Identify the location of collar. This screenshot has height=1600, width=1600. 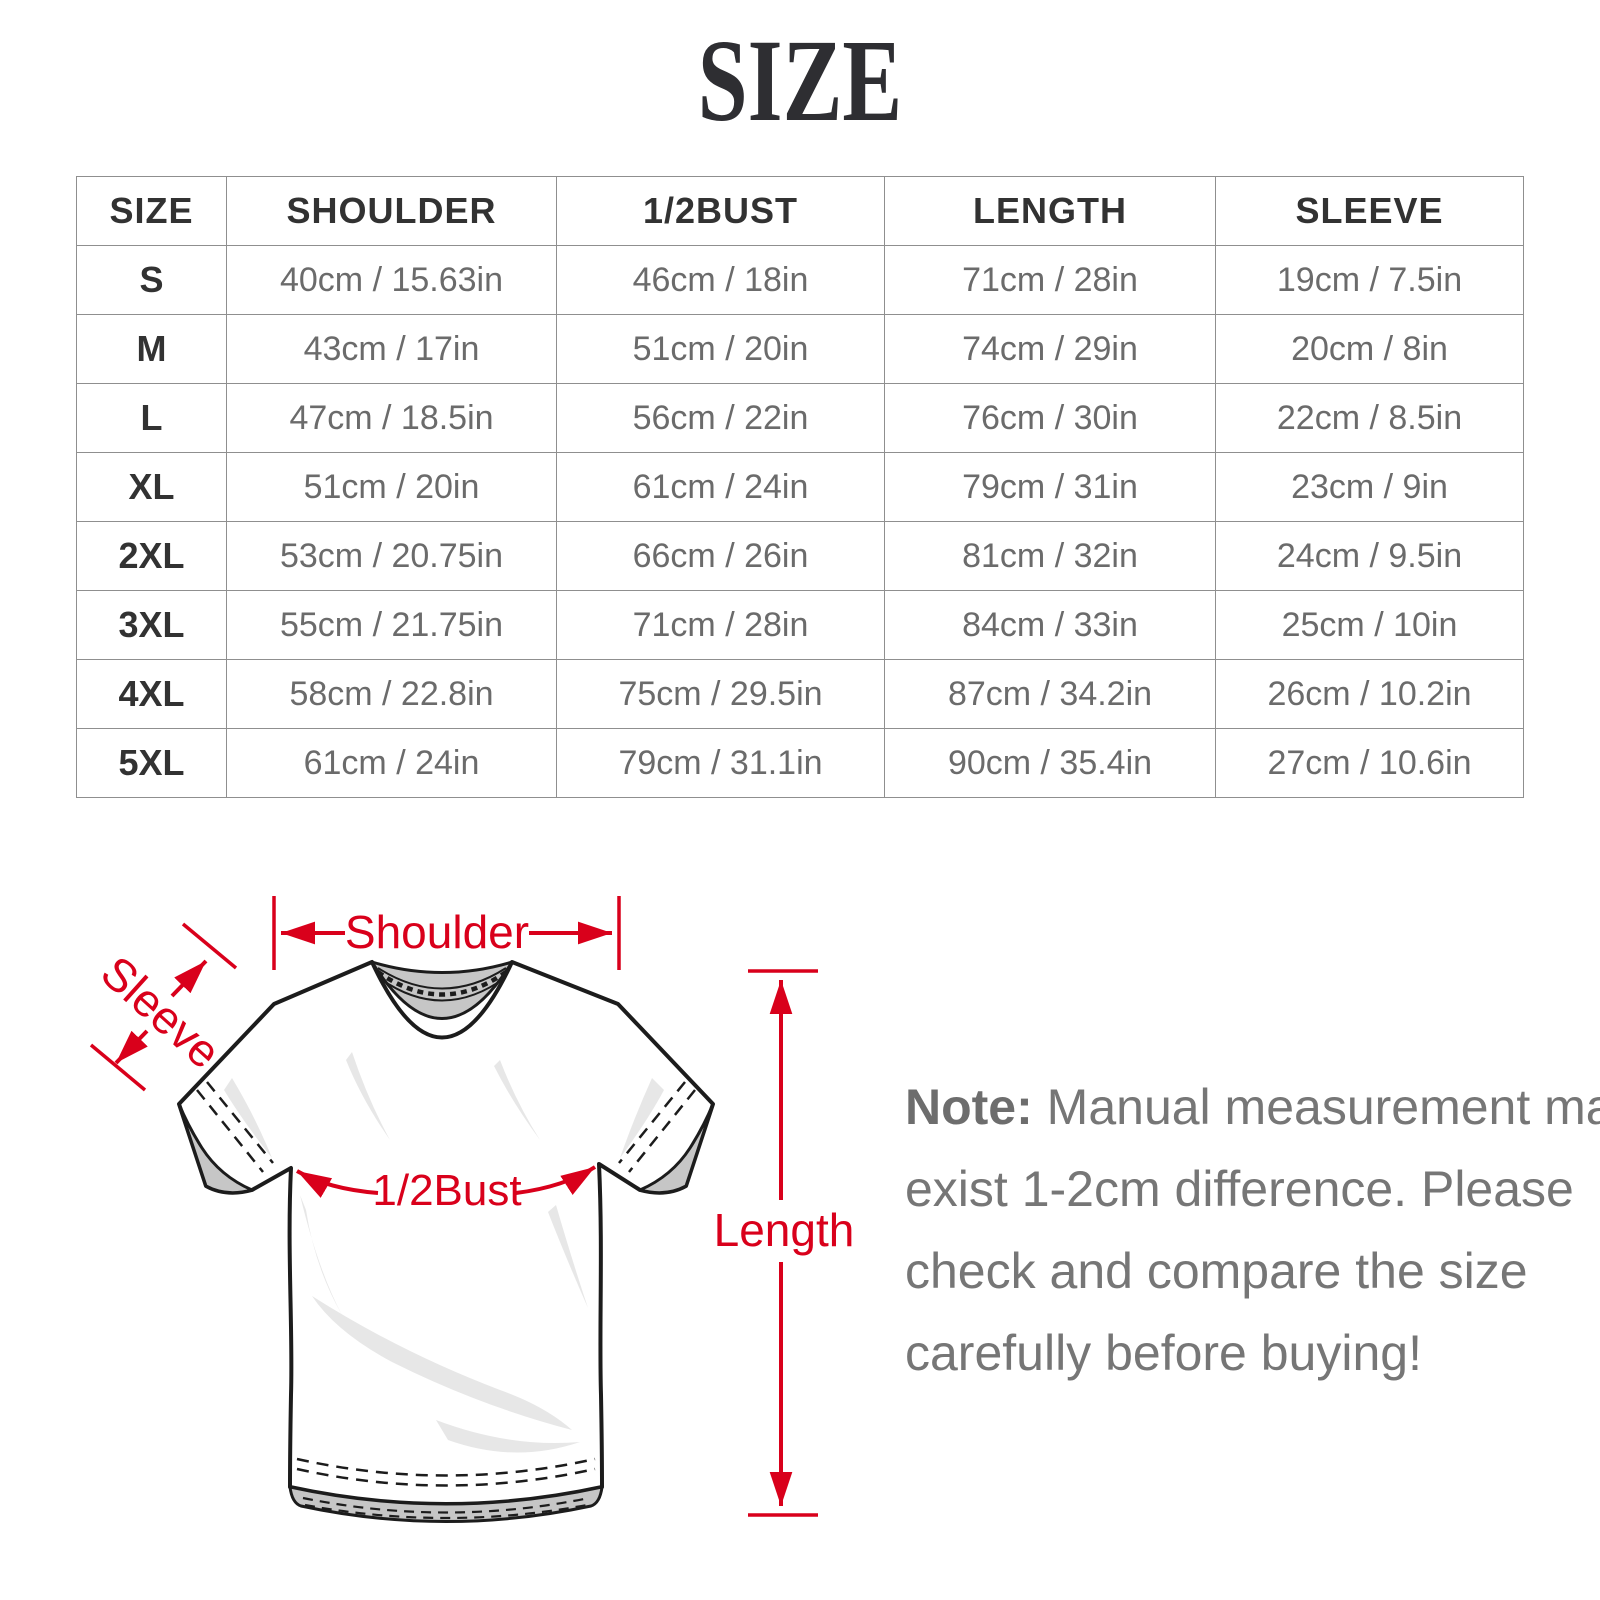
(442, 990).